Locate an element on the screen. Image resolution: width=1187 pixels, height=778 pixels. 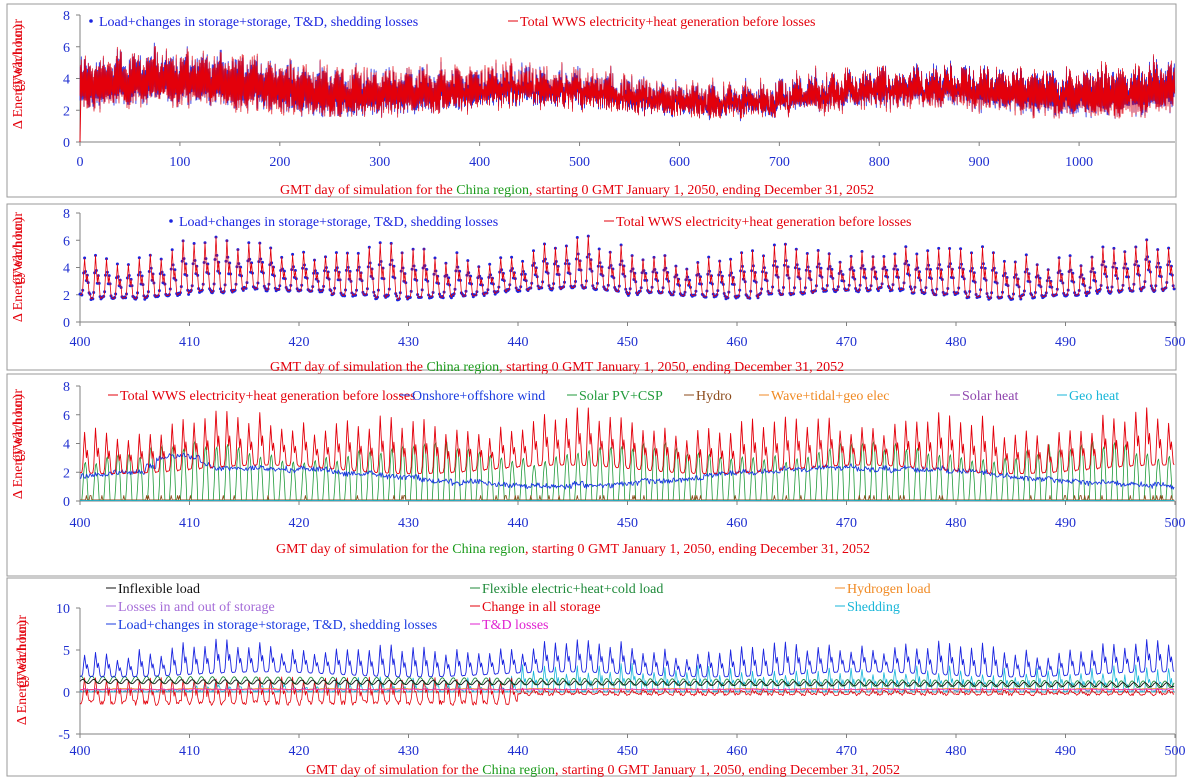
y-tick-label: 0 is located at coordinates (66, 323).